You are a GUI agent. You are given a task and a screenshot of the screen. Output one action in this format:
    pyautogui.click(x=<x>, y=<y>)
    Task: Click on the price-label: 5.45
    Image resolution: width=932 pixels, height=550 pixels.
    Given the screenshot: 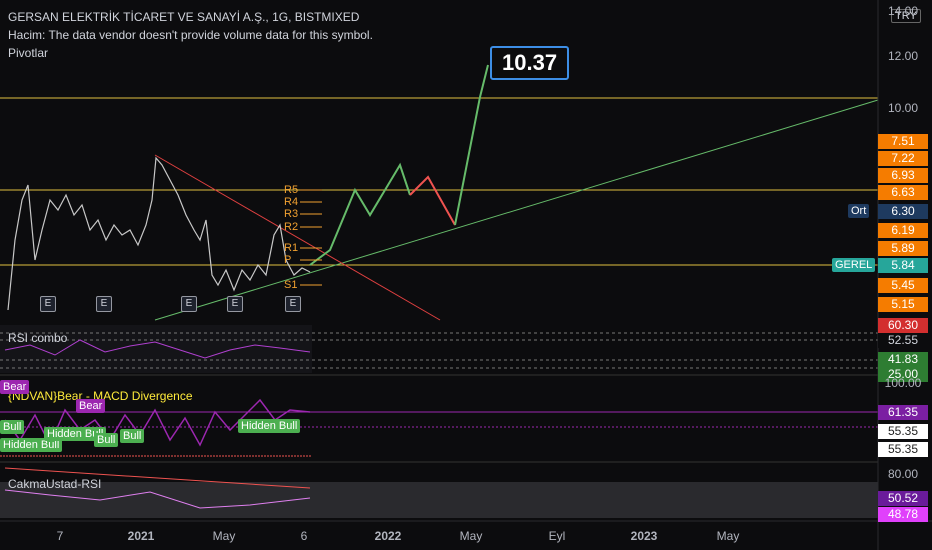 What is the action you would take?
    pyautogui.click(x=903, y=285)
    